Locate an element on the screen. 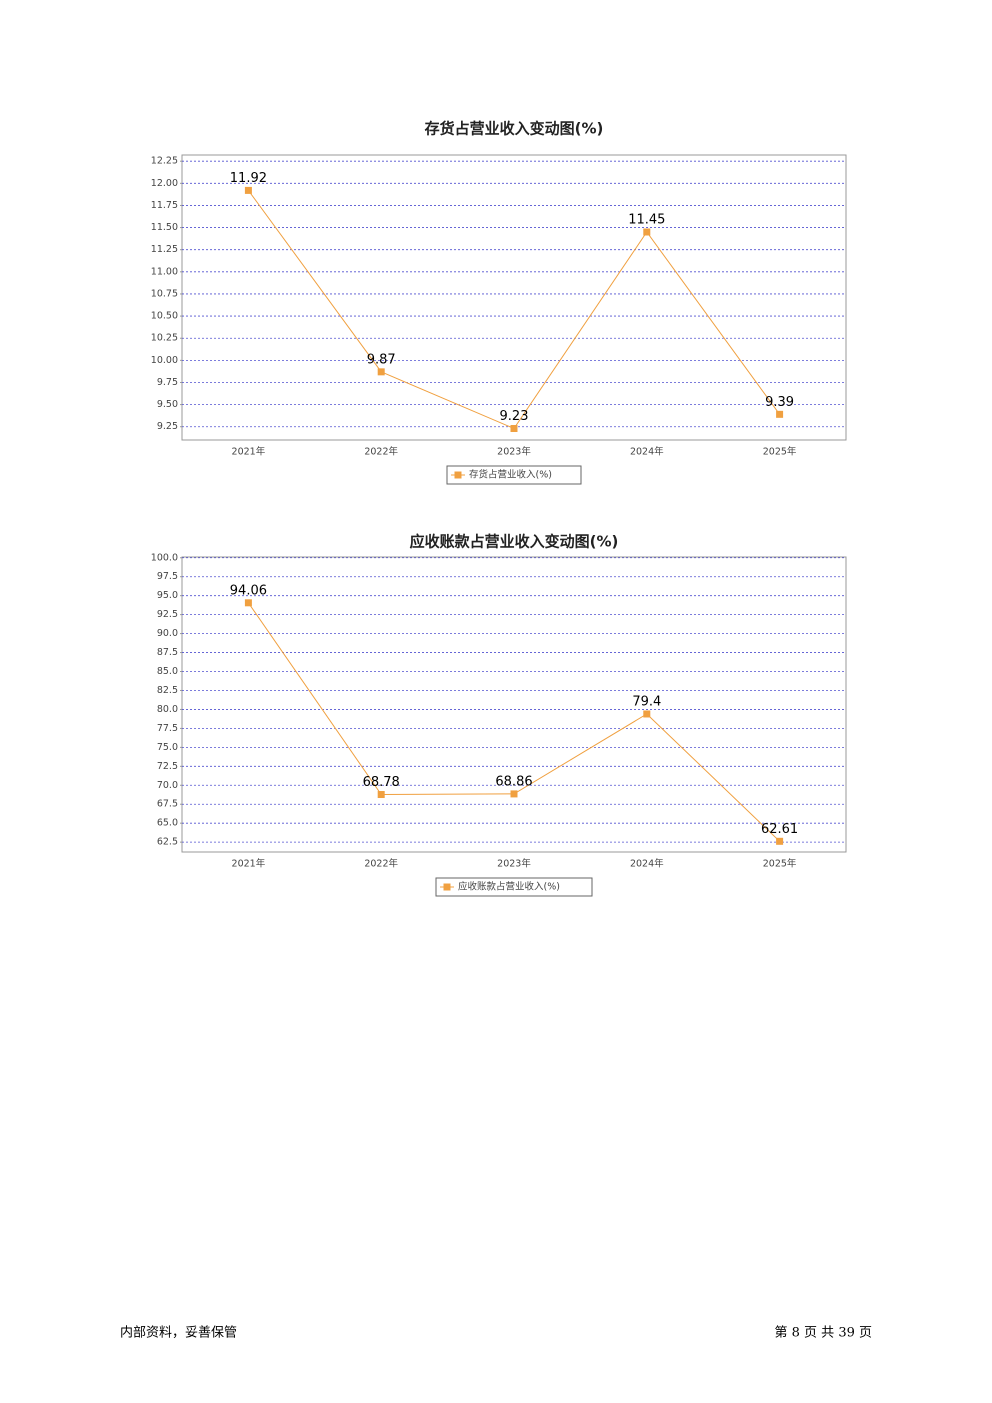 The height and width of the screenshot is (1403, 992). y-tick-label: 9.25 is located at coordinates (167, 426).